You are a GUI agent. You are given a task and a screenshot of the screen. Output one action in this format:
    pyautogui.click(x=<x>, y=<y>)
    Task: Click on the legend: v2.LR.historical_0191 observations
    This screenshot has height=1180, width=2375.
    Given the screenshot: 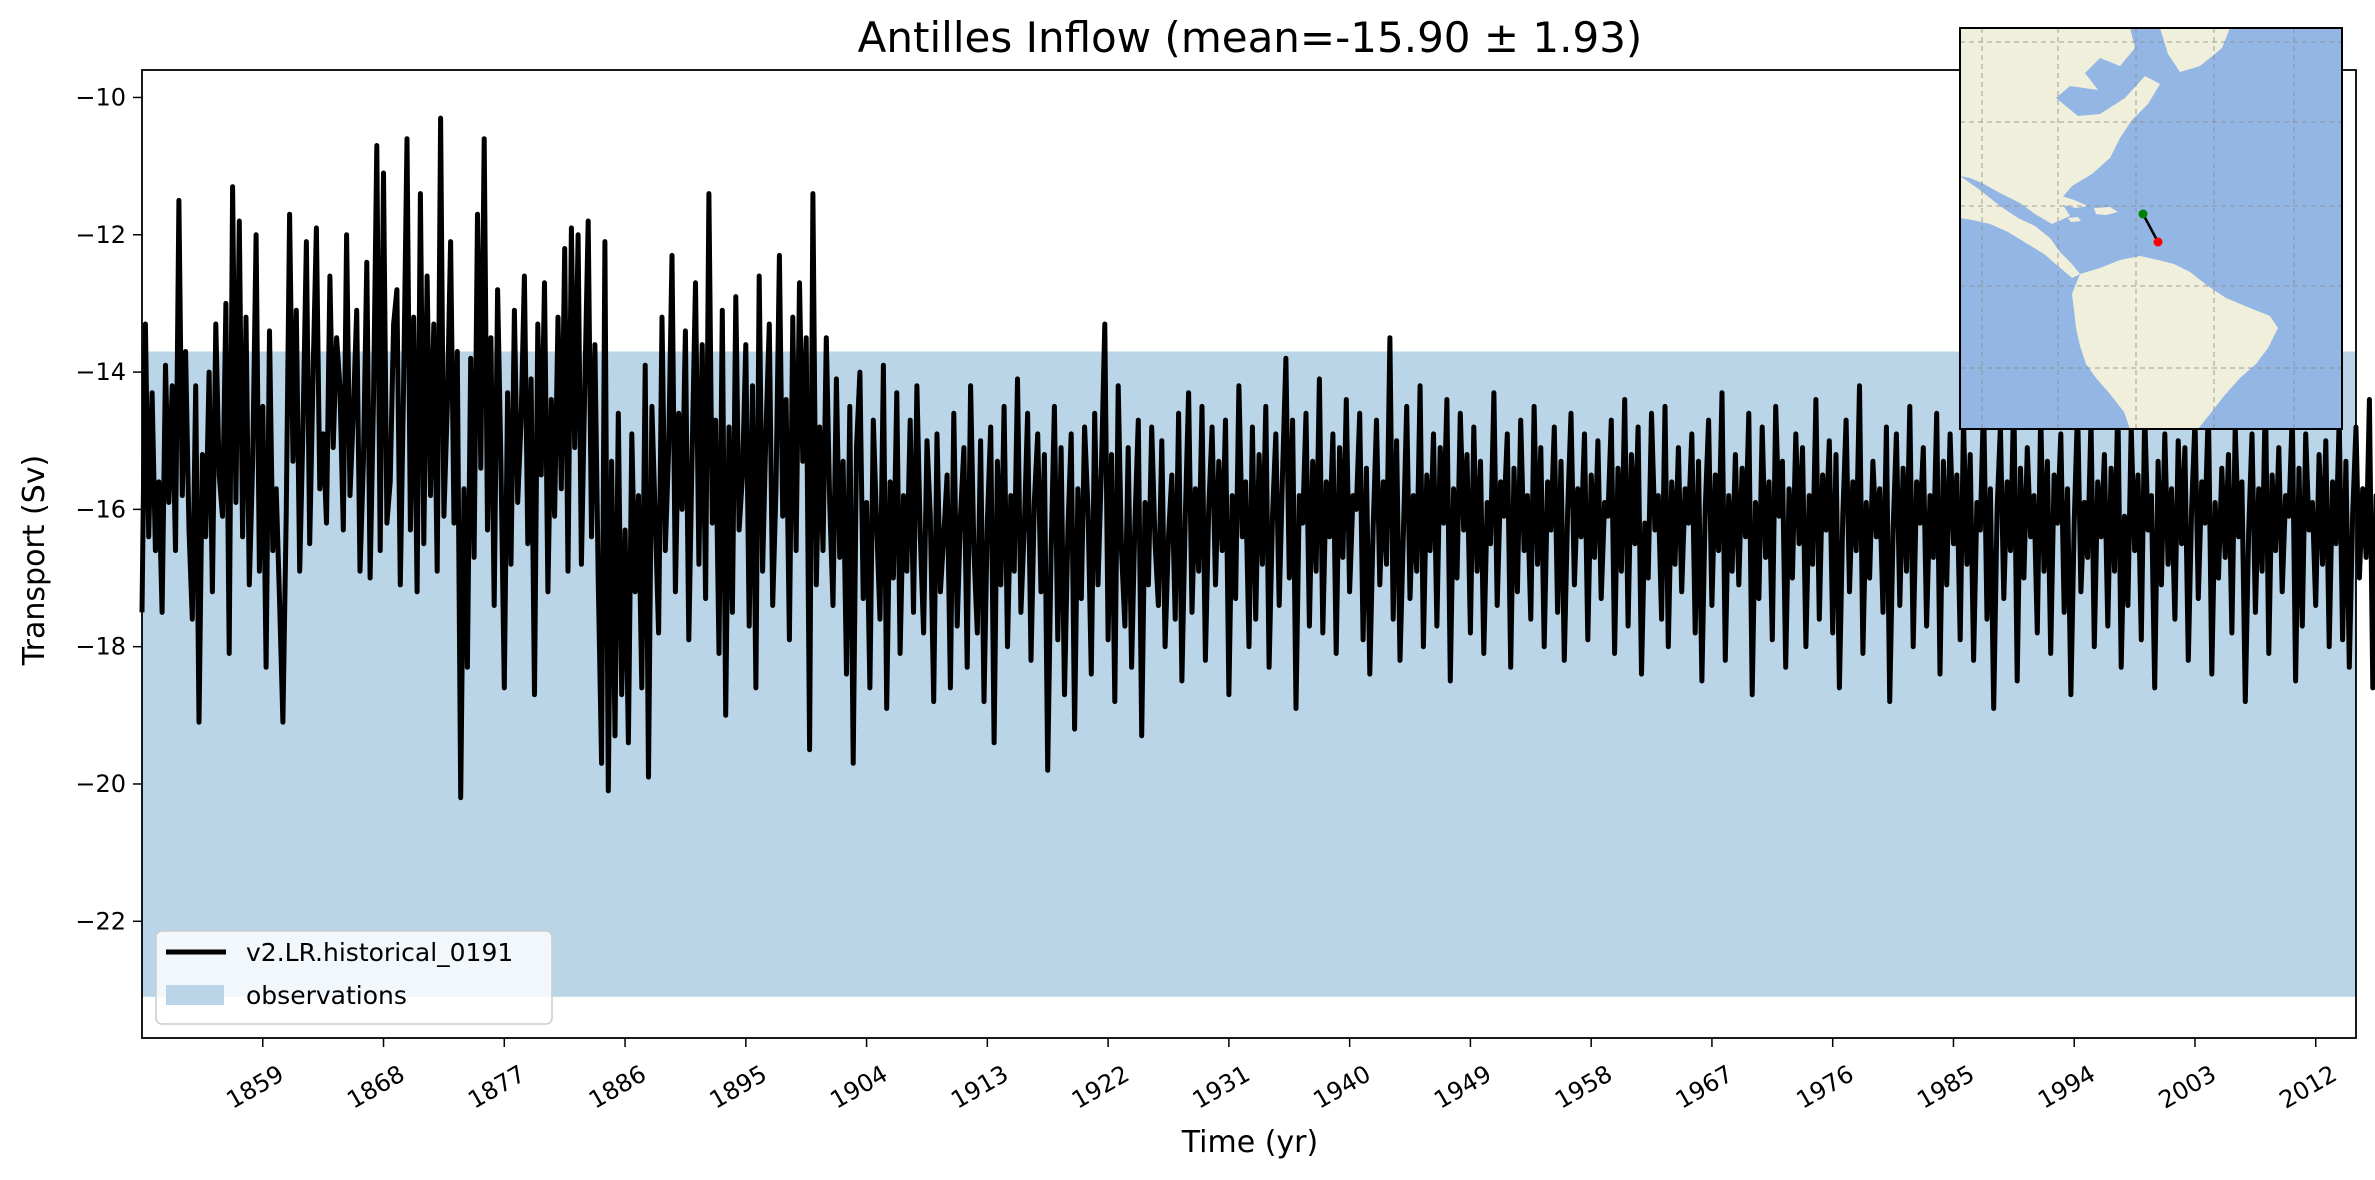 What is the action you would take?
    pyautogui.click(x=354, y=977)
    